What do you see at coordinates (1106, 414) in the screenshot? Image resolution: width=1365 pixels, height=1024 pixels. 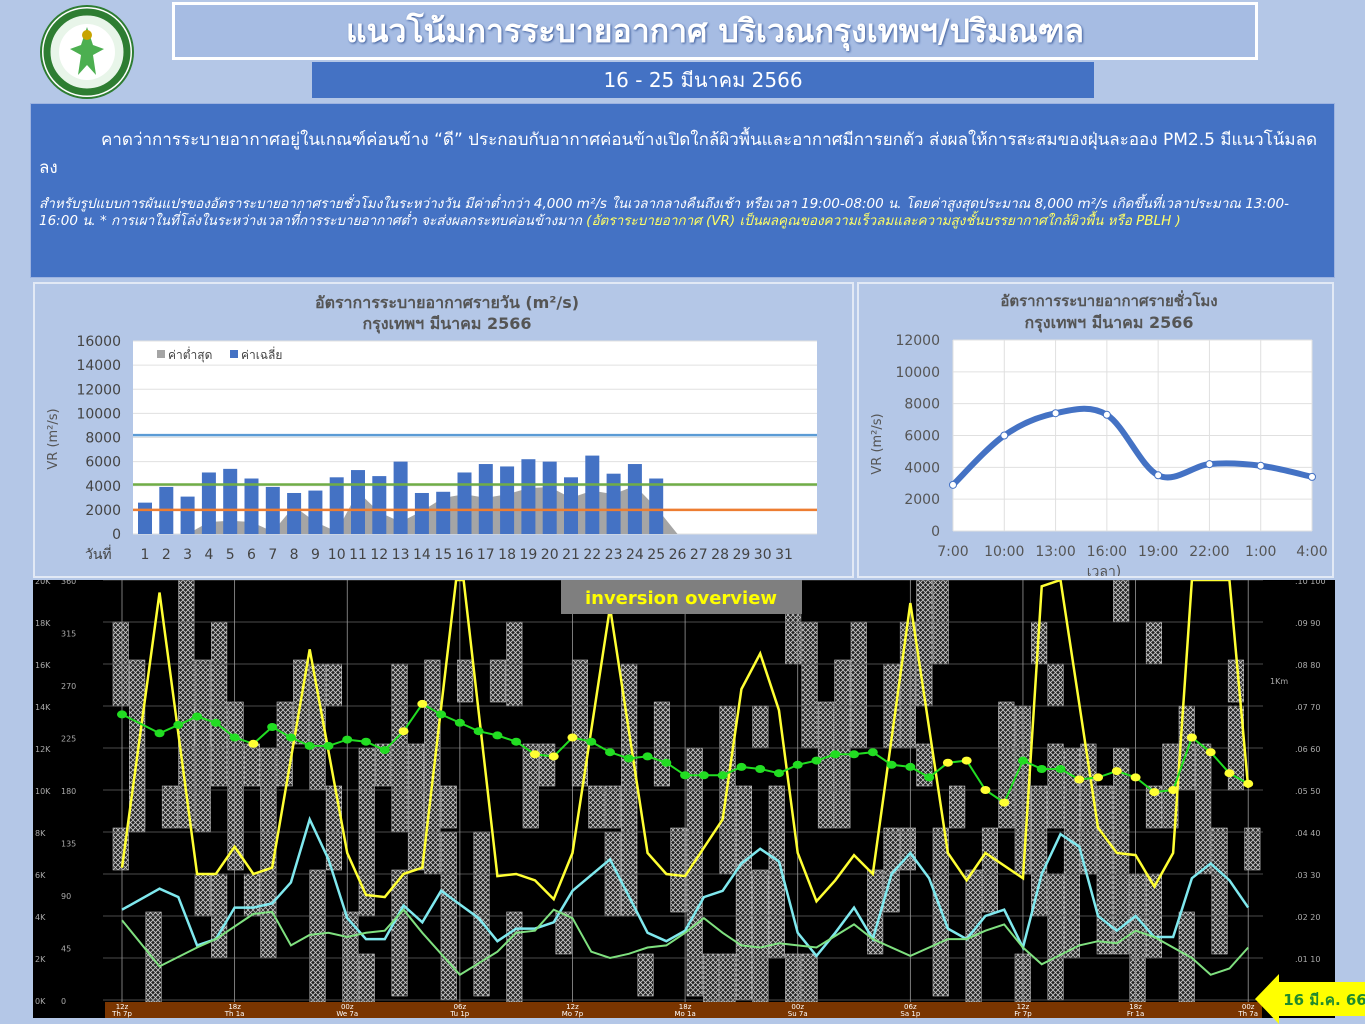 I see `data-point-16:00` at bounding box center [1106, 414].